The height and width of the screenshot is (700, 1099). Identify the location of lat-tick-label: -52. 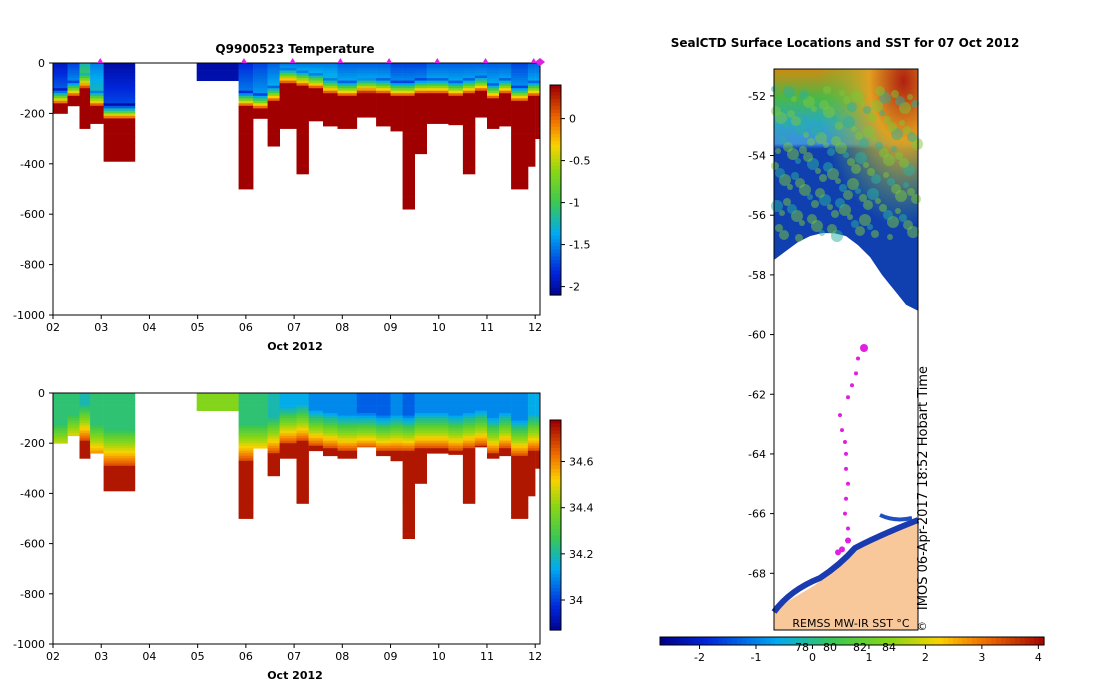
(757, 96).